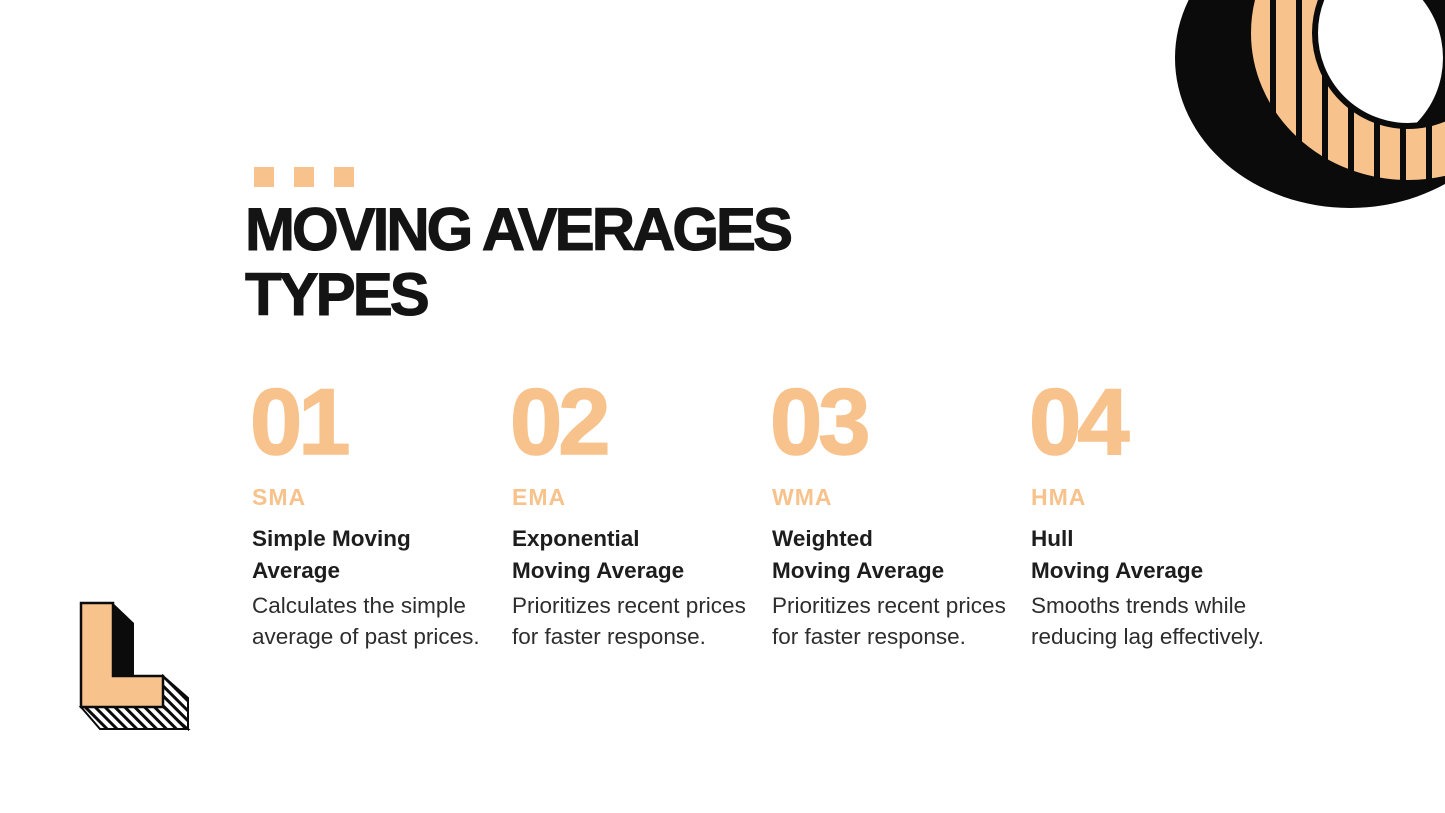 The image size is (1445, 813). What do you see at coordinates (1079, 421) in the screenshot?
I see `item-number: 04` at bounding box center [1079, 421].